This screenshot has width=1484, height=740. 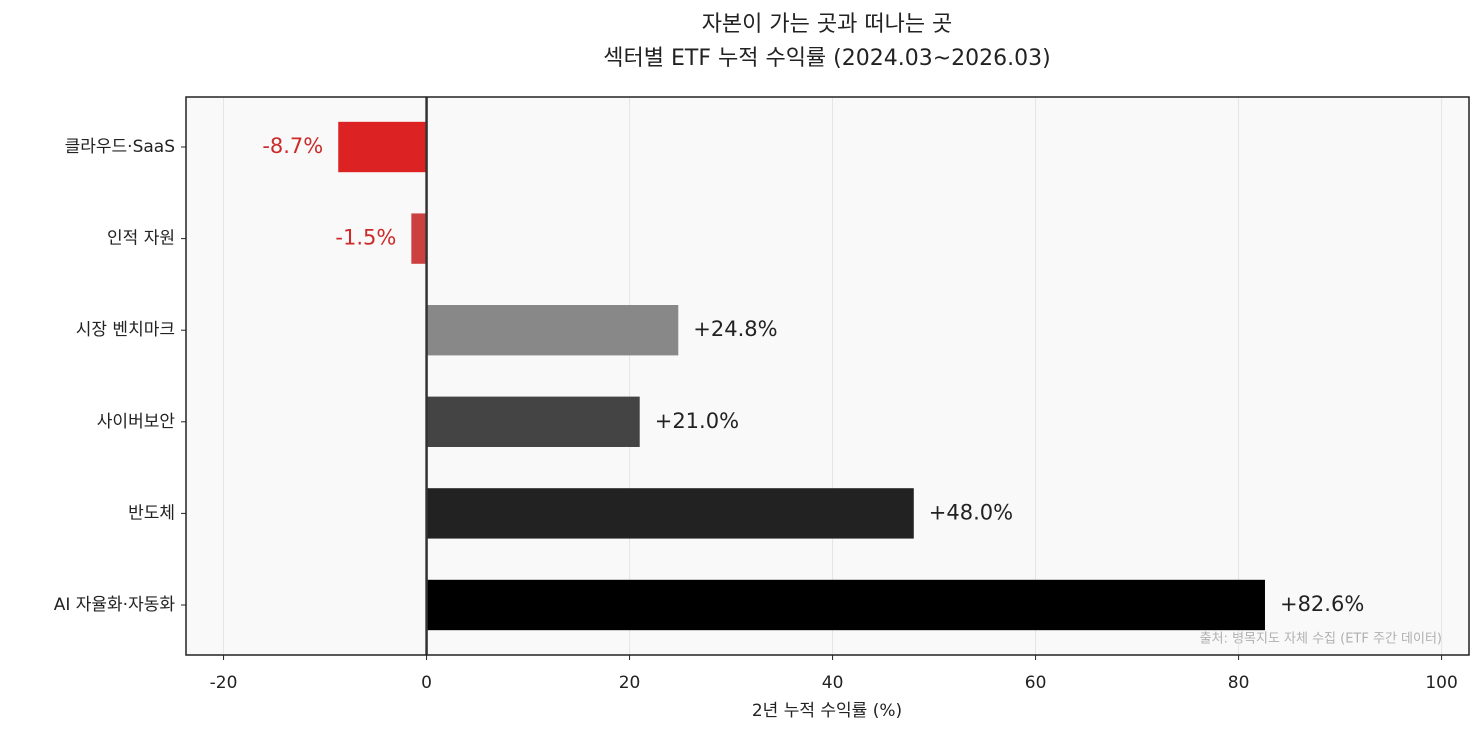 I want to click on source-note: 출처: 병목지도 자체 수집 (ETF 주간 데이터), so click(x=1321, y=639).